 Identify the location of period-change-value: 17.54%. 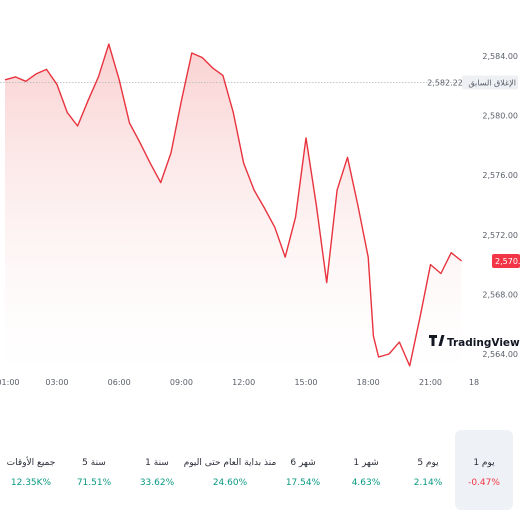
(303, 483).